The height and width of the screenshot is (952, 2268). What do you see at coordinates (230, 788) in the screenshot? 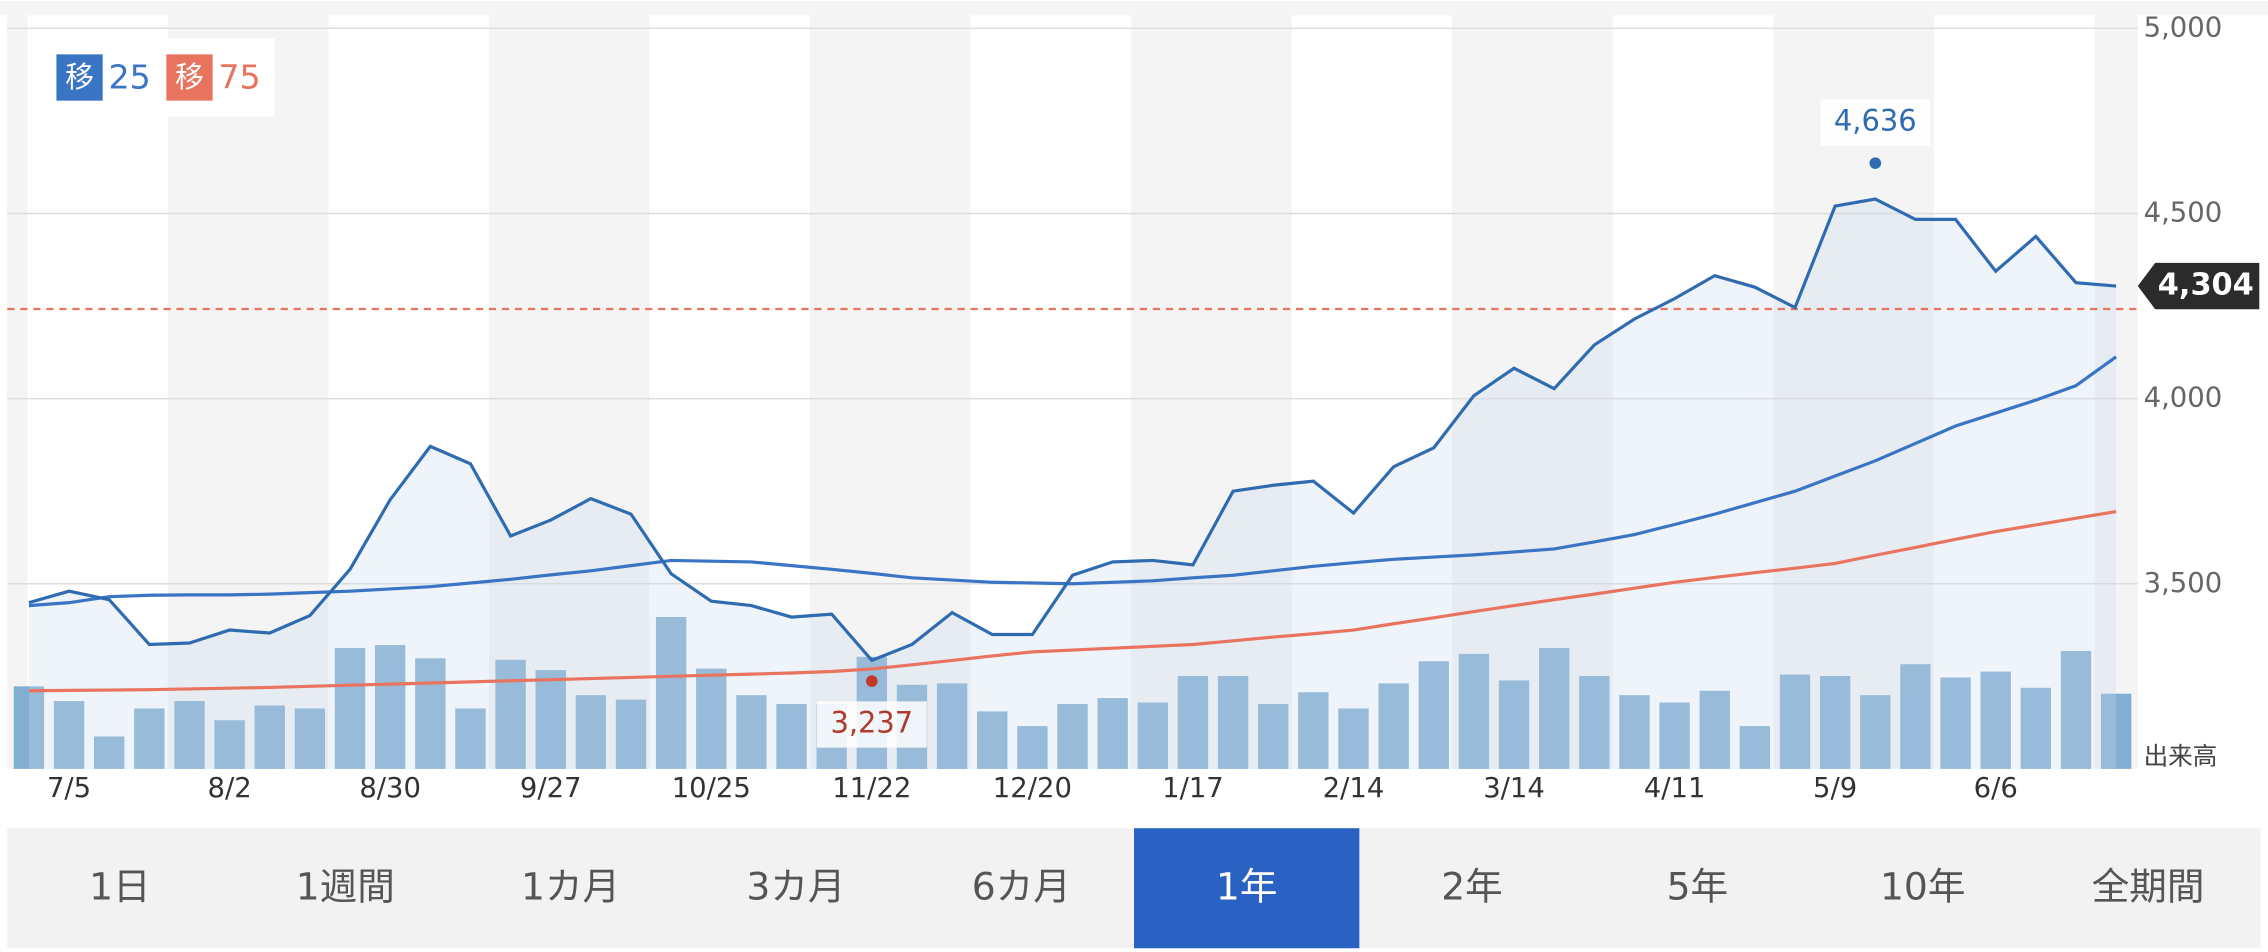
I see `x-tick-label: 8/2` at bounding box center [230, 788].